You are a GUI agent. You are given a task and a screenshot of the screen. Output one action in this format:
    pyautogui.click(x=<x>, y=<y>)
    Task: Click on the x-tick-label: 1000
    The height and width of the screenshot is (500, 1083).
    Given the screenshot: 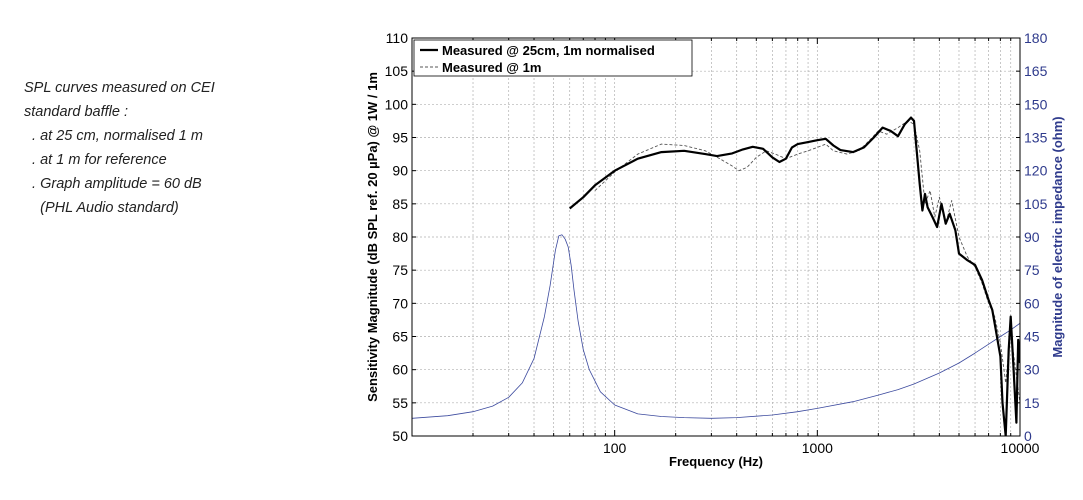 What is the action you would take?
    pyautogui.click(x=817, y=448)
    